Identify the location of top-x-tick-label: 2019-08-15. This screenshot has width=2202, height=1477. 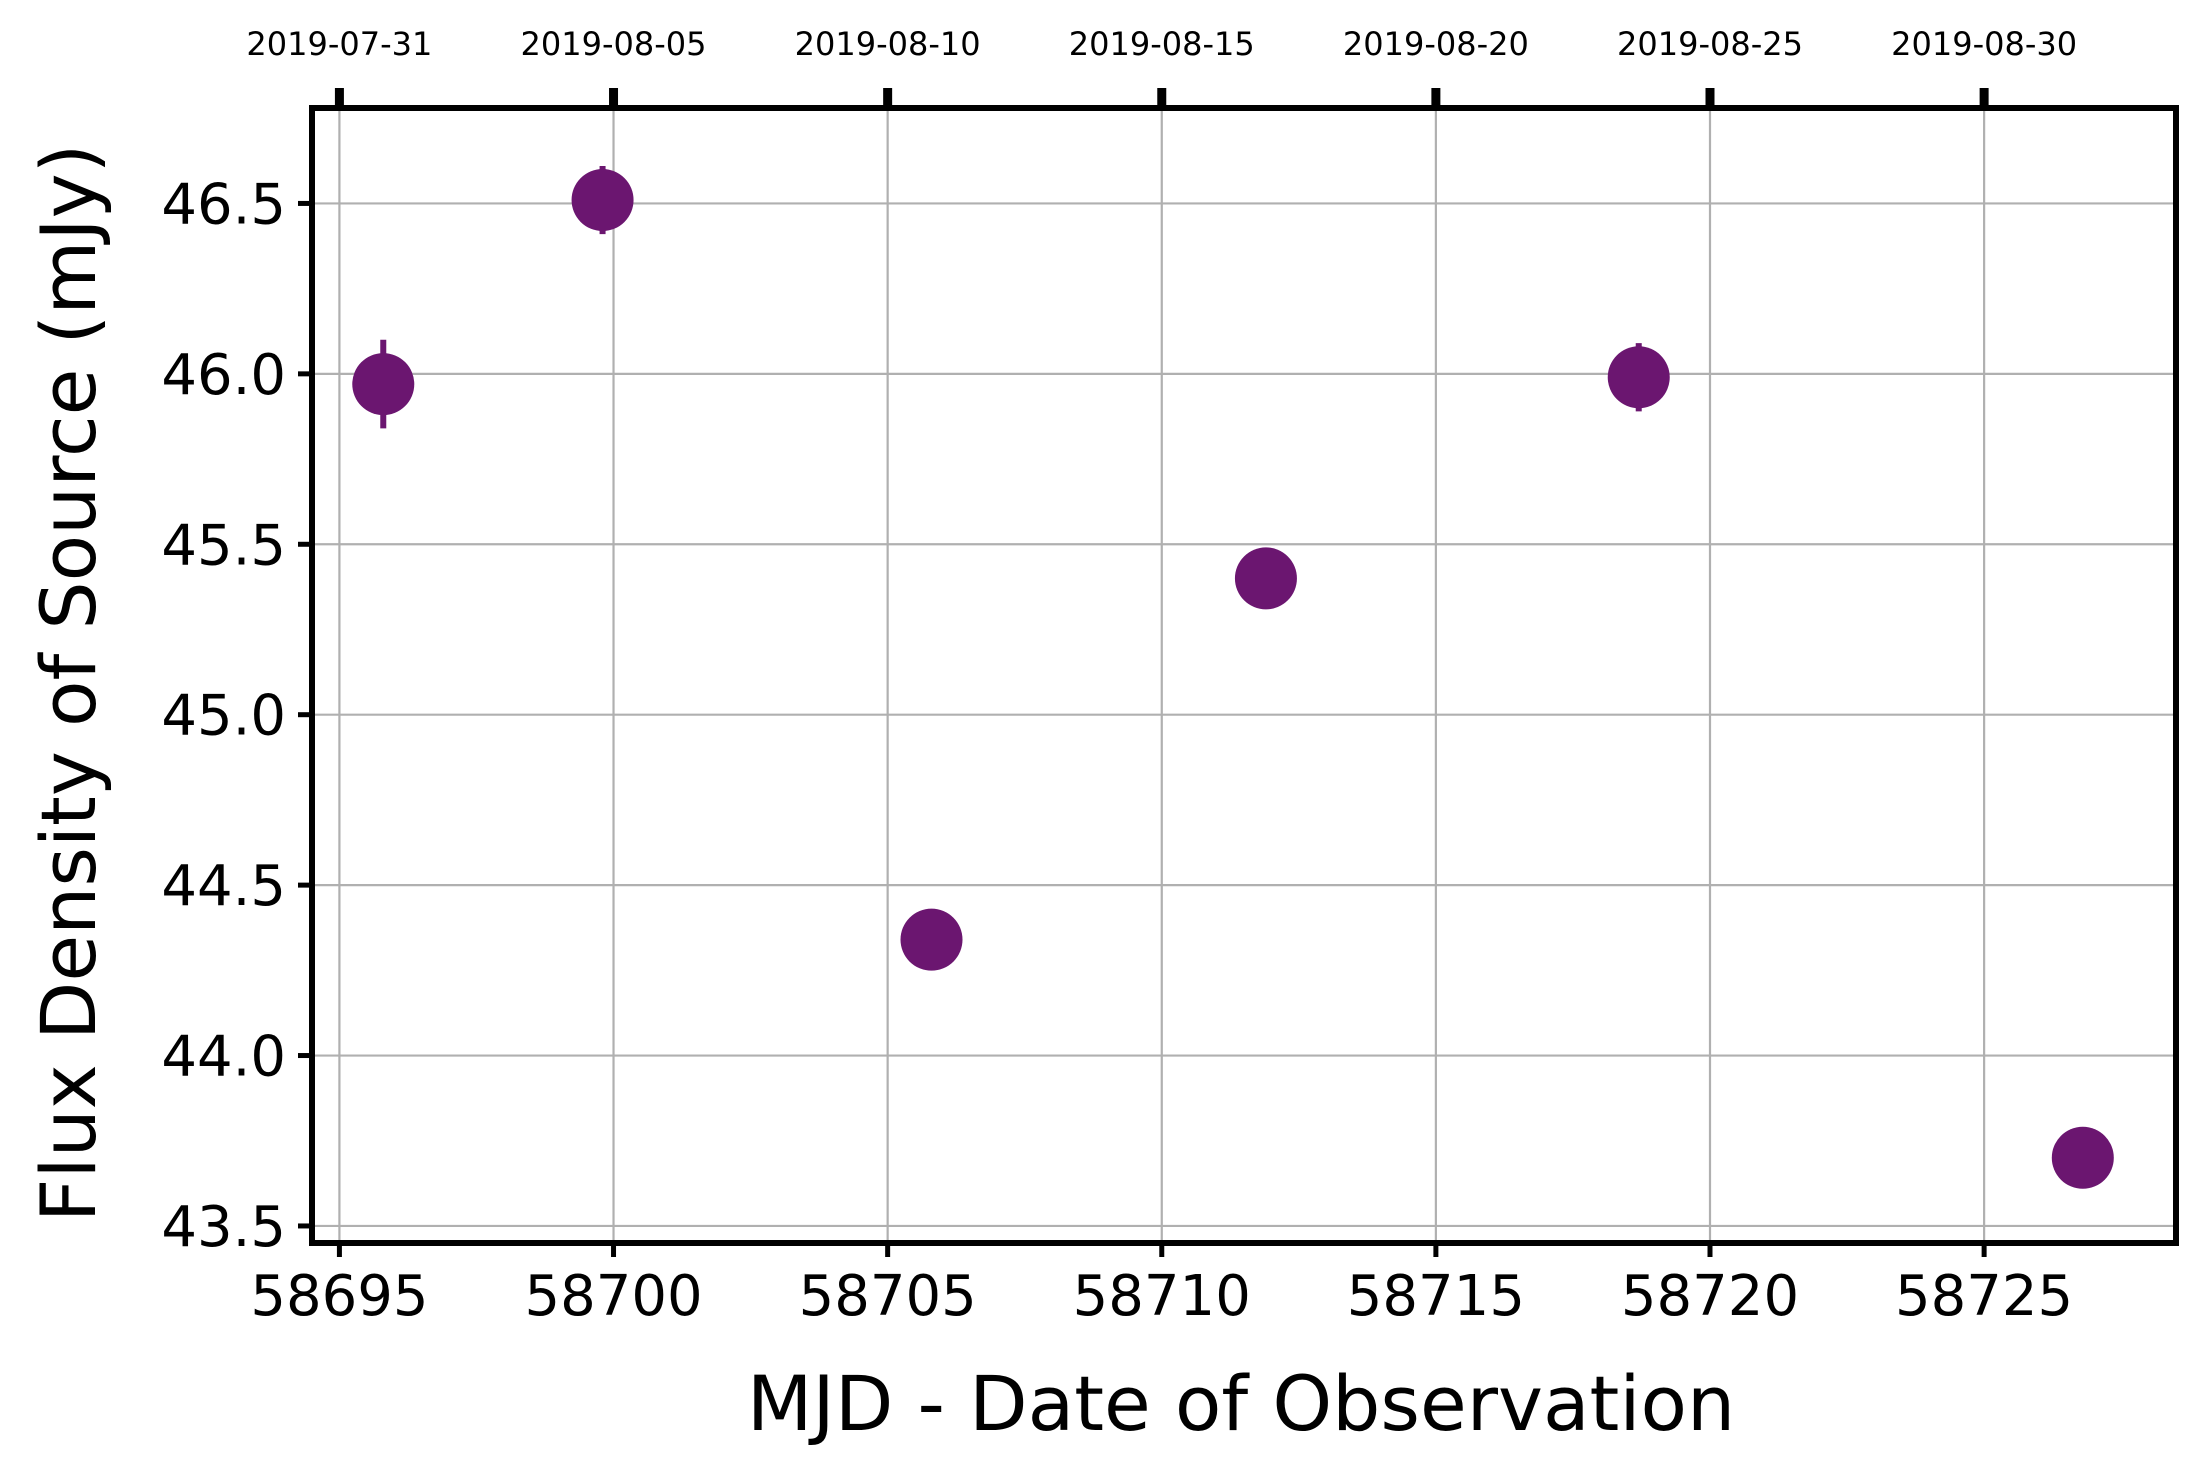
(1162, 44).